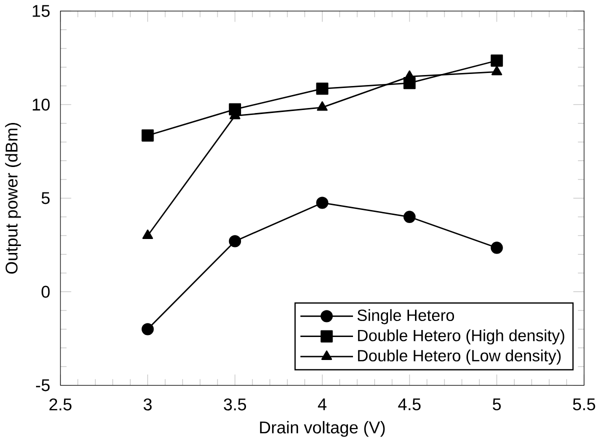 Image resolution: width=601 pixels, height=442 pixels. I want to click on x-tick-label: 4, so click(322, 404).